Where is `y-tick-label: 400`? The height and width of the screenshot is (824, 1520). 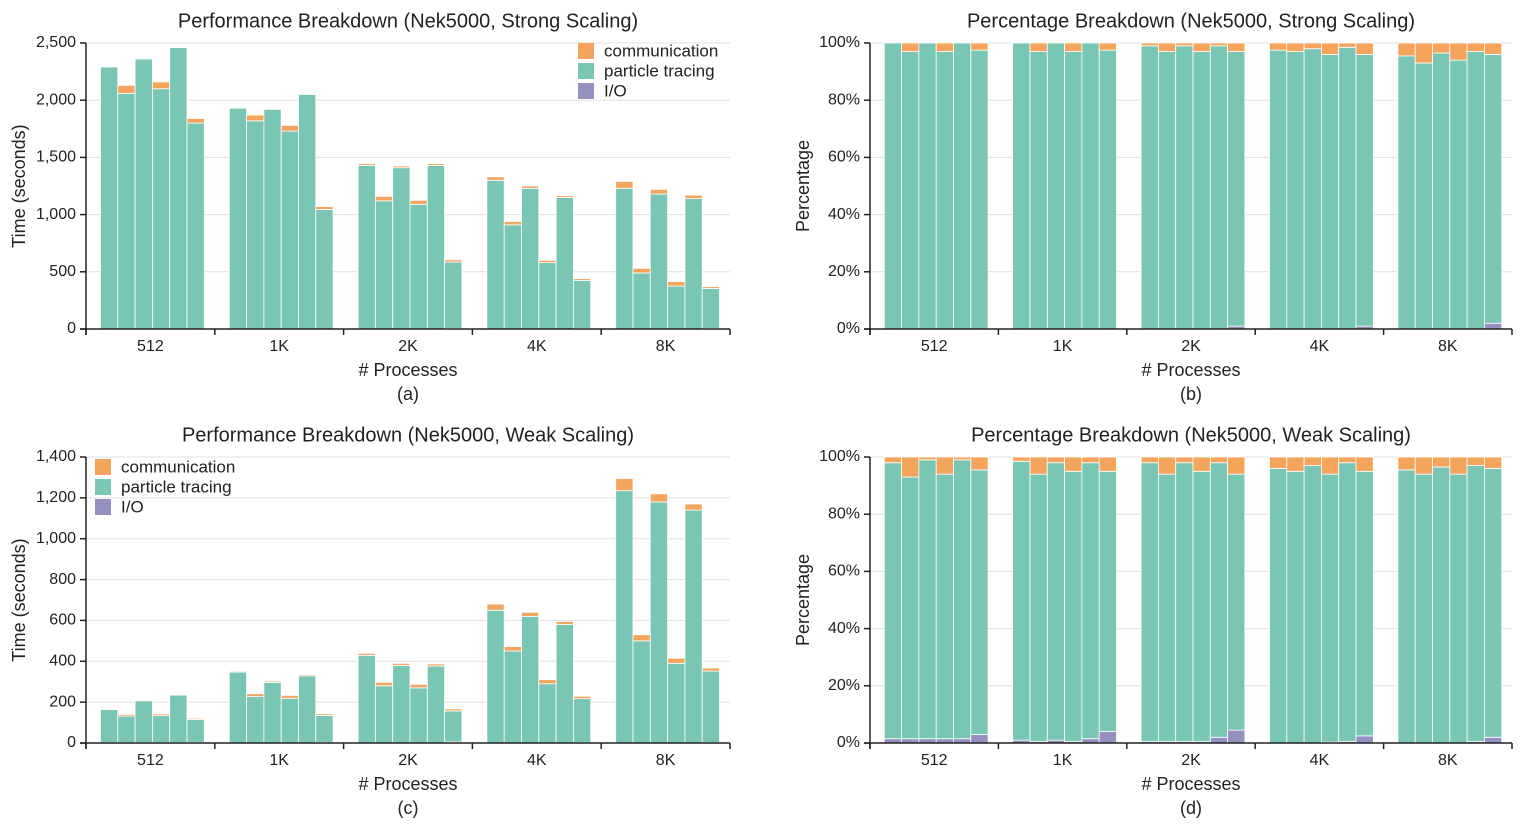
y-tick-label: 400 is located at coordinates (62, 661).